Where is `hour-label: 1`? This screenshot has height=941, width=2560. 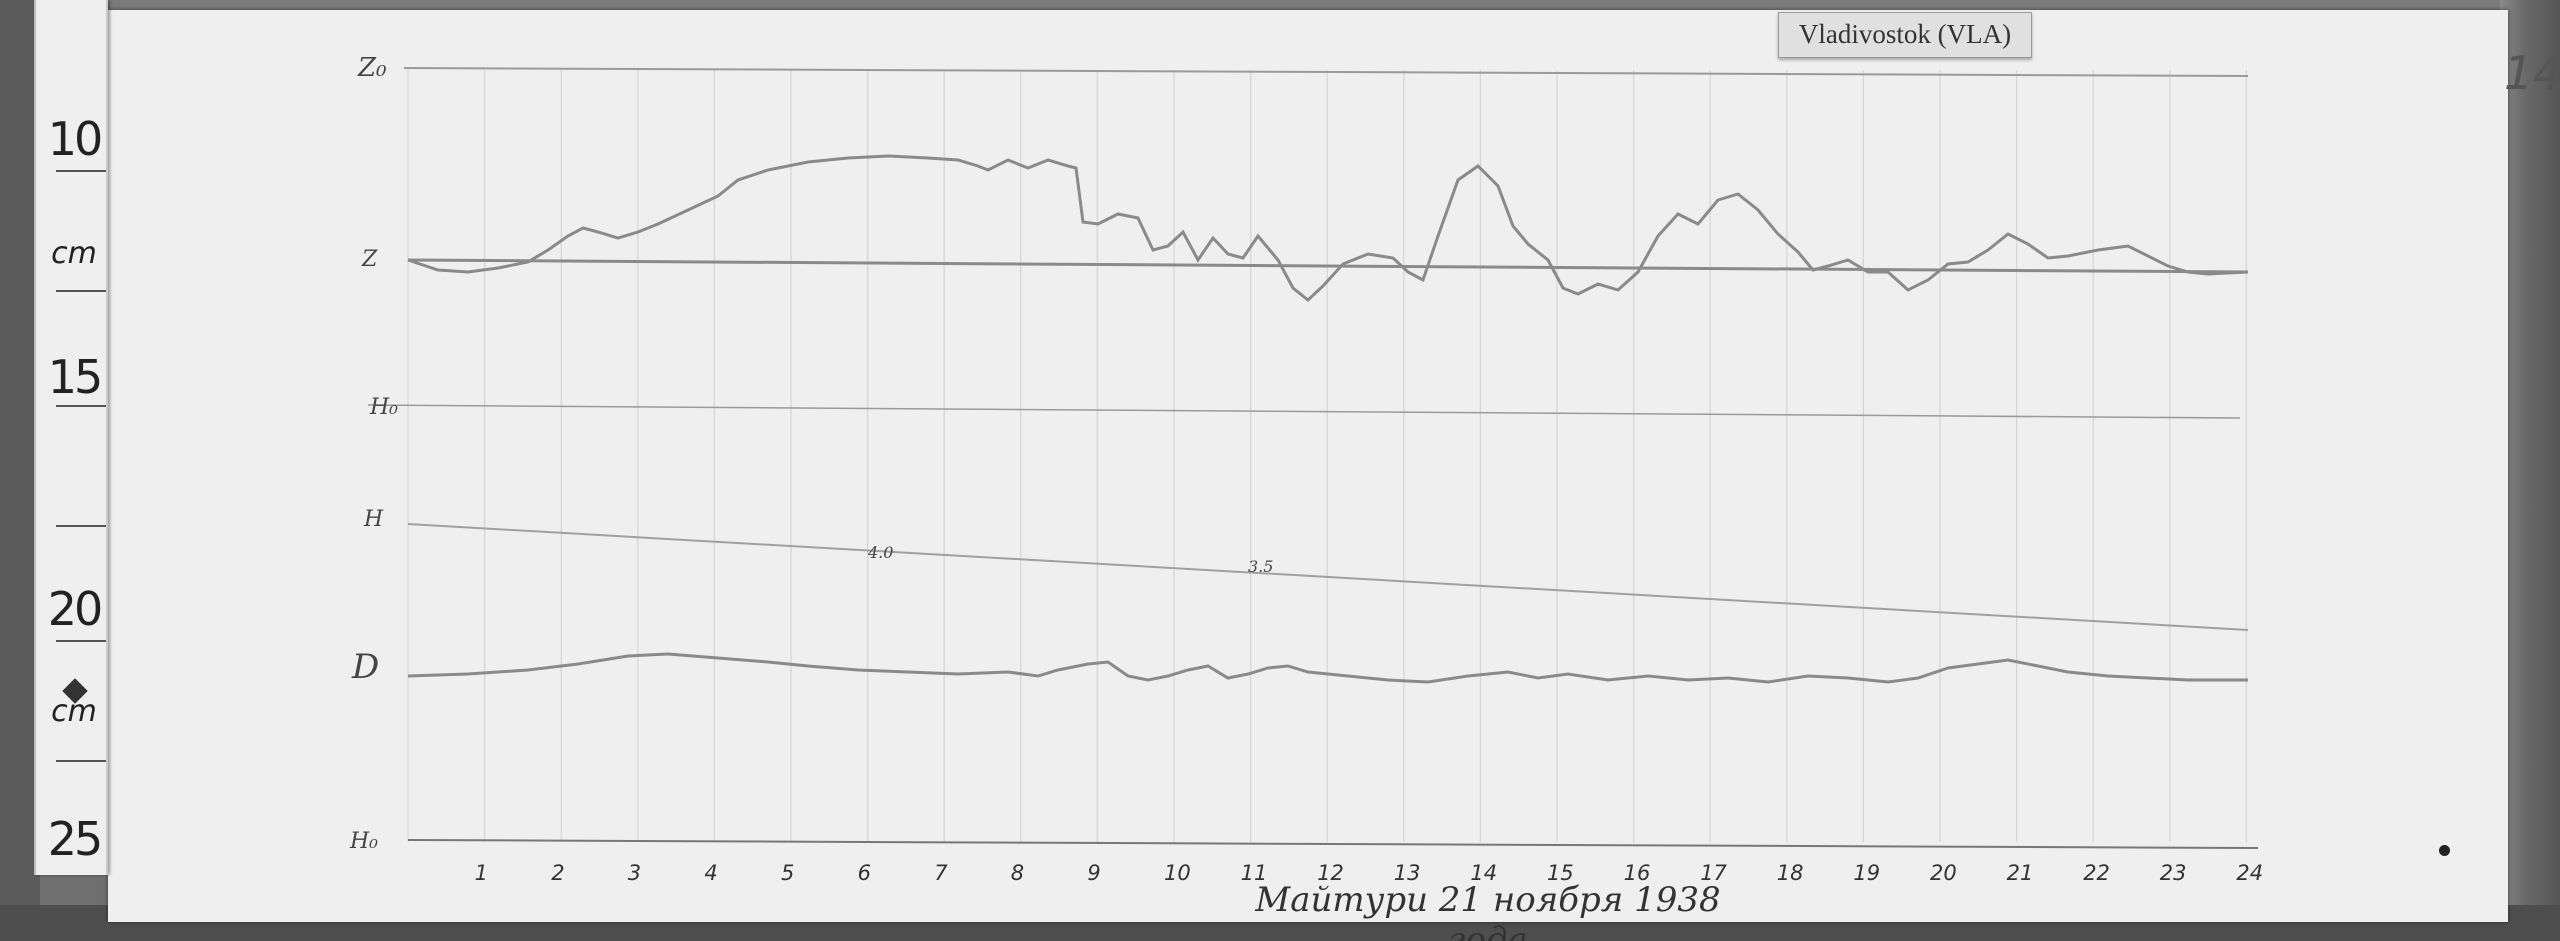 hour-label: 1 is located at coordinates (481, 873).